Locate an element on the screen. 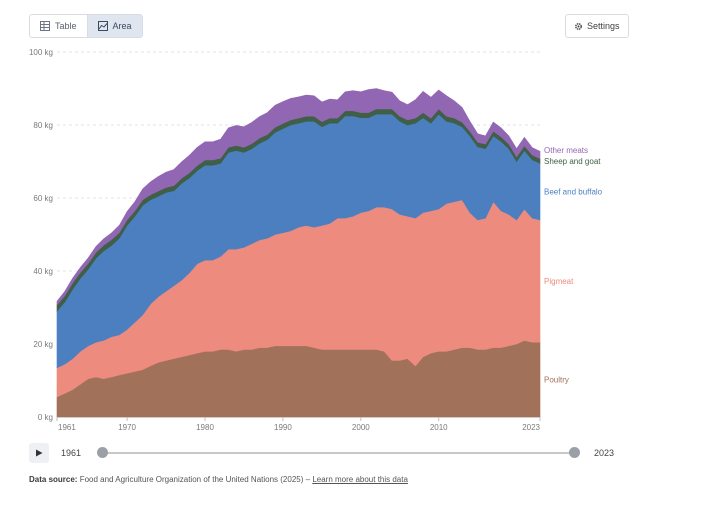 The height and width of the screenshot is (511, 712). y-tick-label: 60 kg is located at coordinates (43, 198).